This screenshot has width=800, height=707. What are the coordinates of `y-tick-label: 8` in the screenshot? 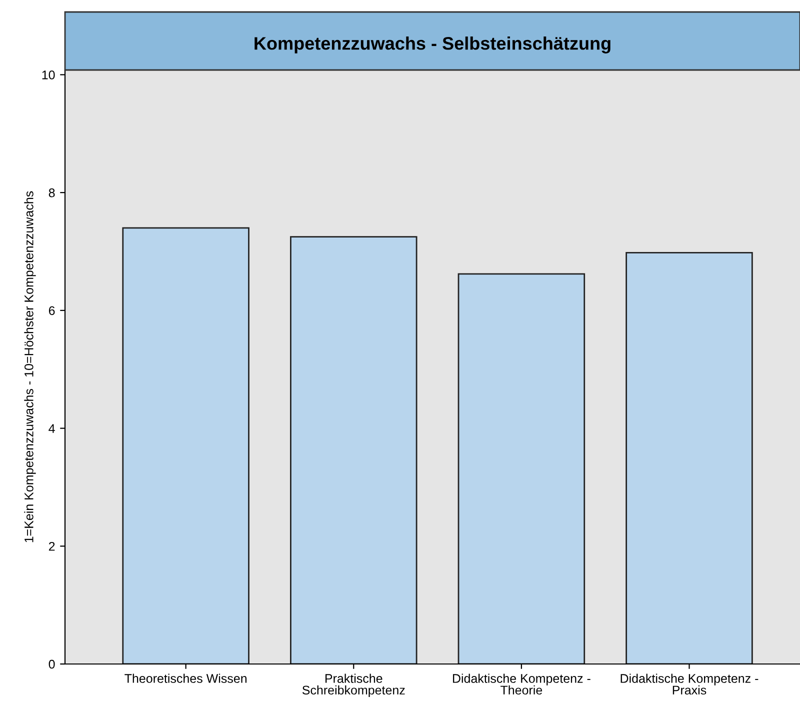 It's located at (51, 193).